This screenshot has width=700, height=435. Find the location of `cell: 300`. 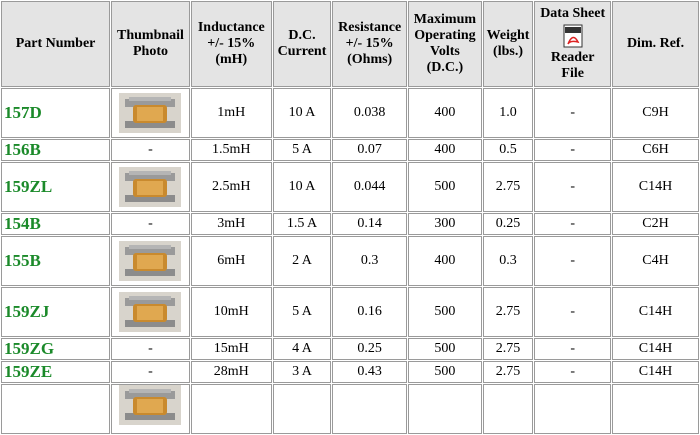

cell: 300 is located at coordinates (445, 224).